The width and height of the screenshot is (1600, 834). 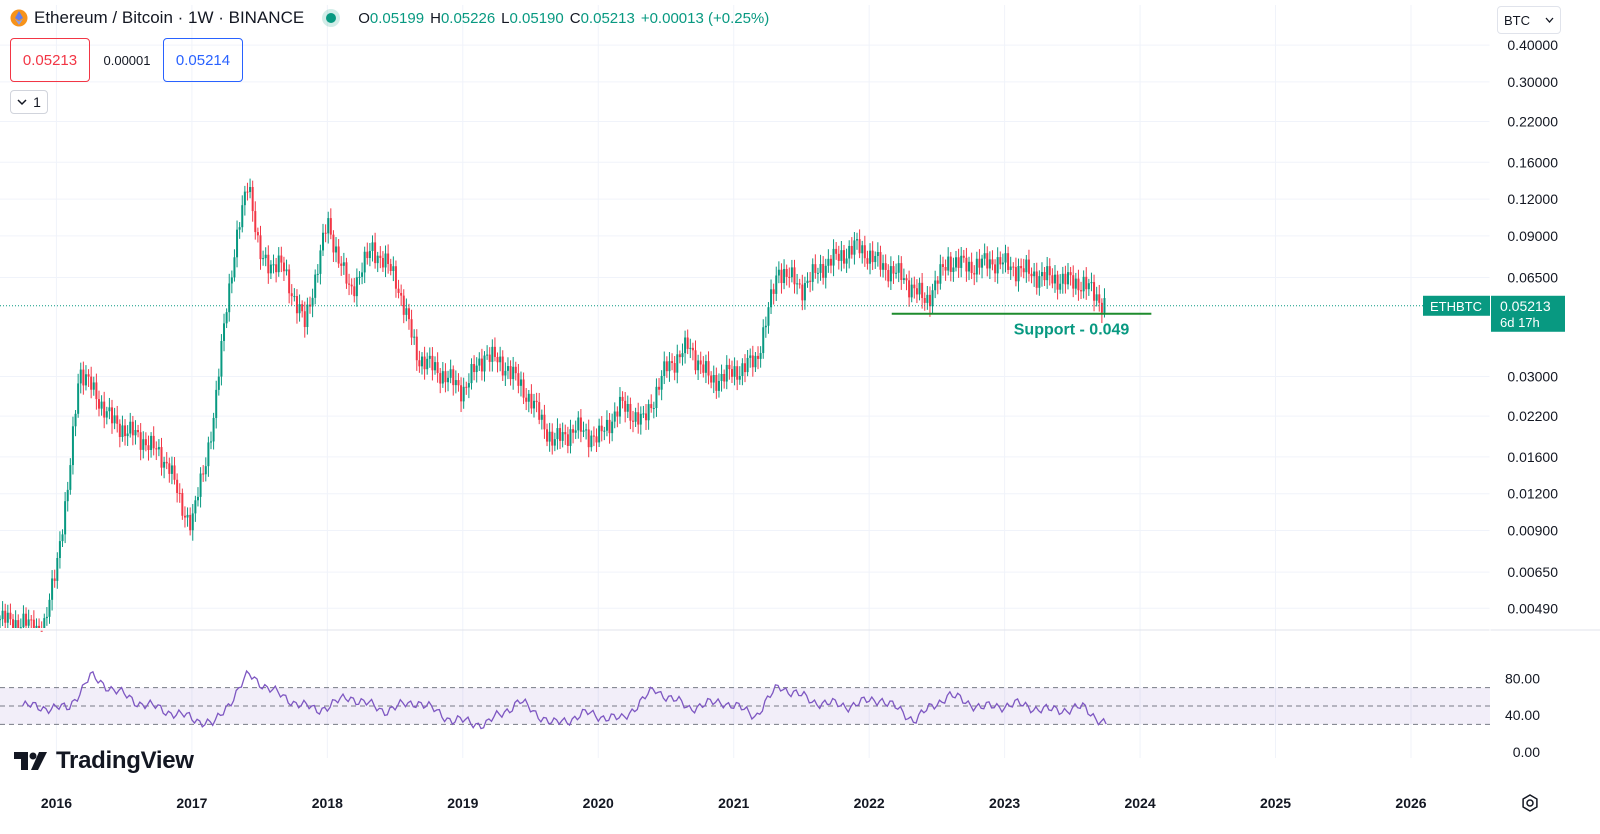 What do you see at coordinates (564, 699) in the screenshot?
I see `rsi-line` at bounding box center [564, 699].